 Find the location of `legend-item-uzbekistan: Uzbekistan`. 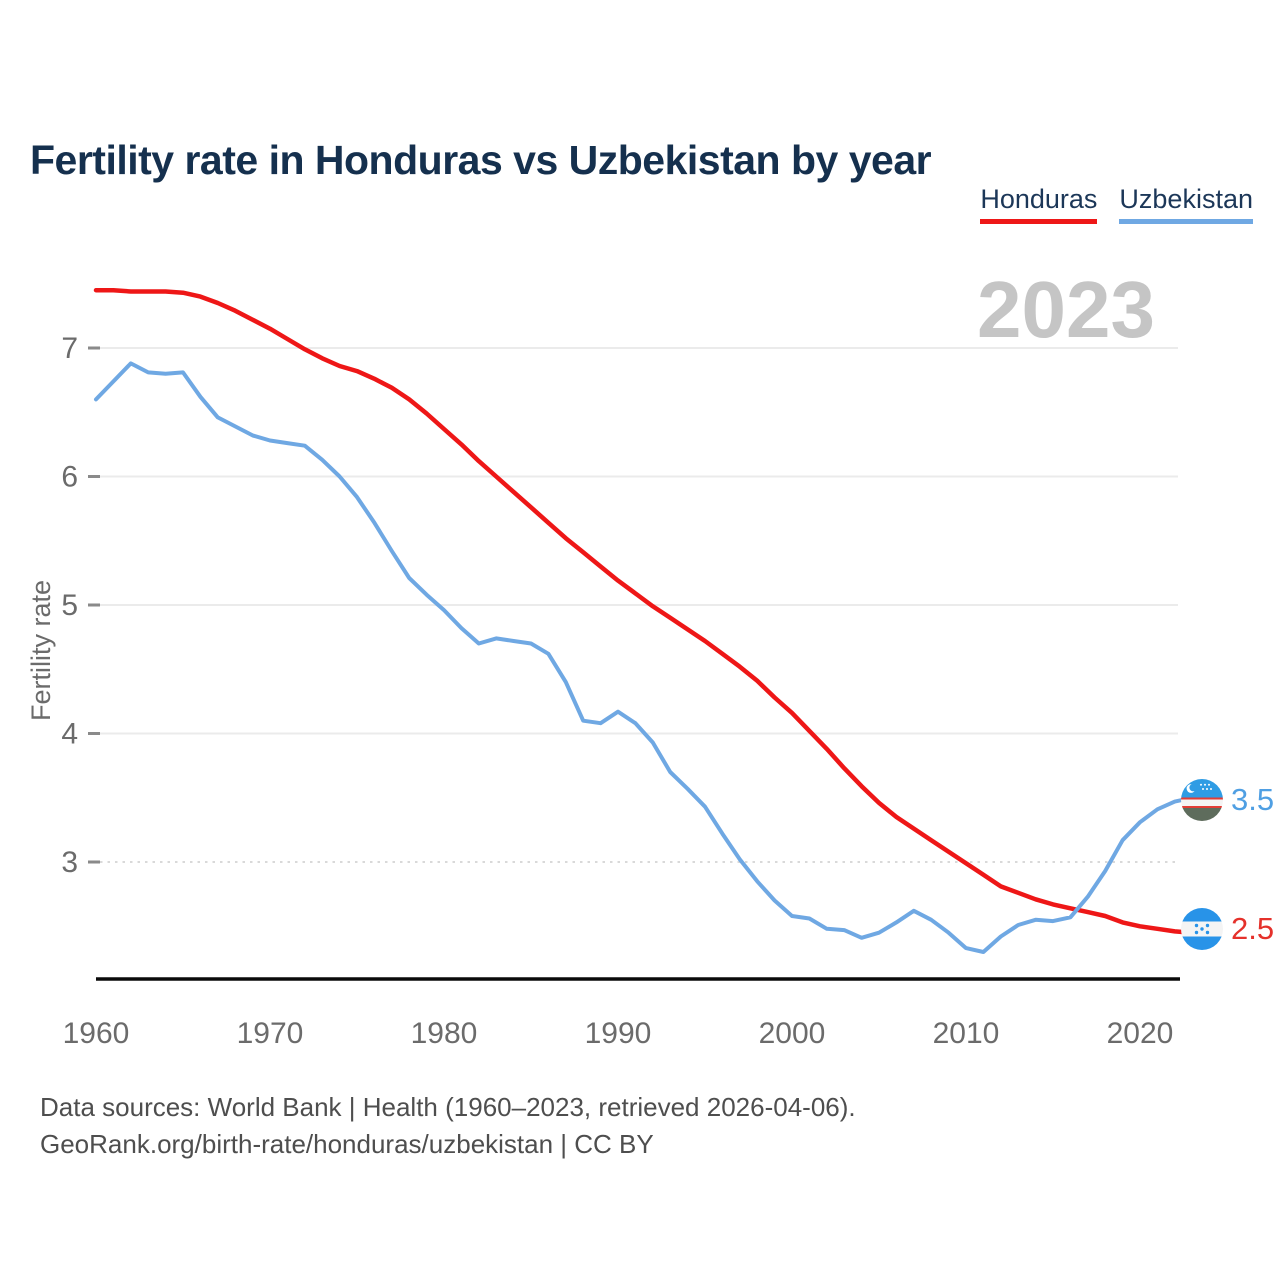

legend-item-uzbekistan: Uzbekistan is located at coordinates (1186, 204).